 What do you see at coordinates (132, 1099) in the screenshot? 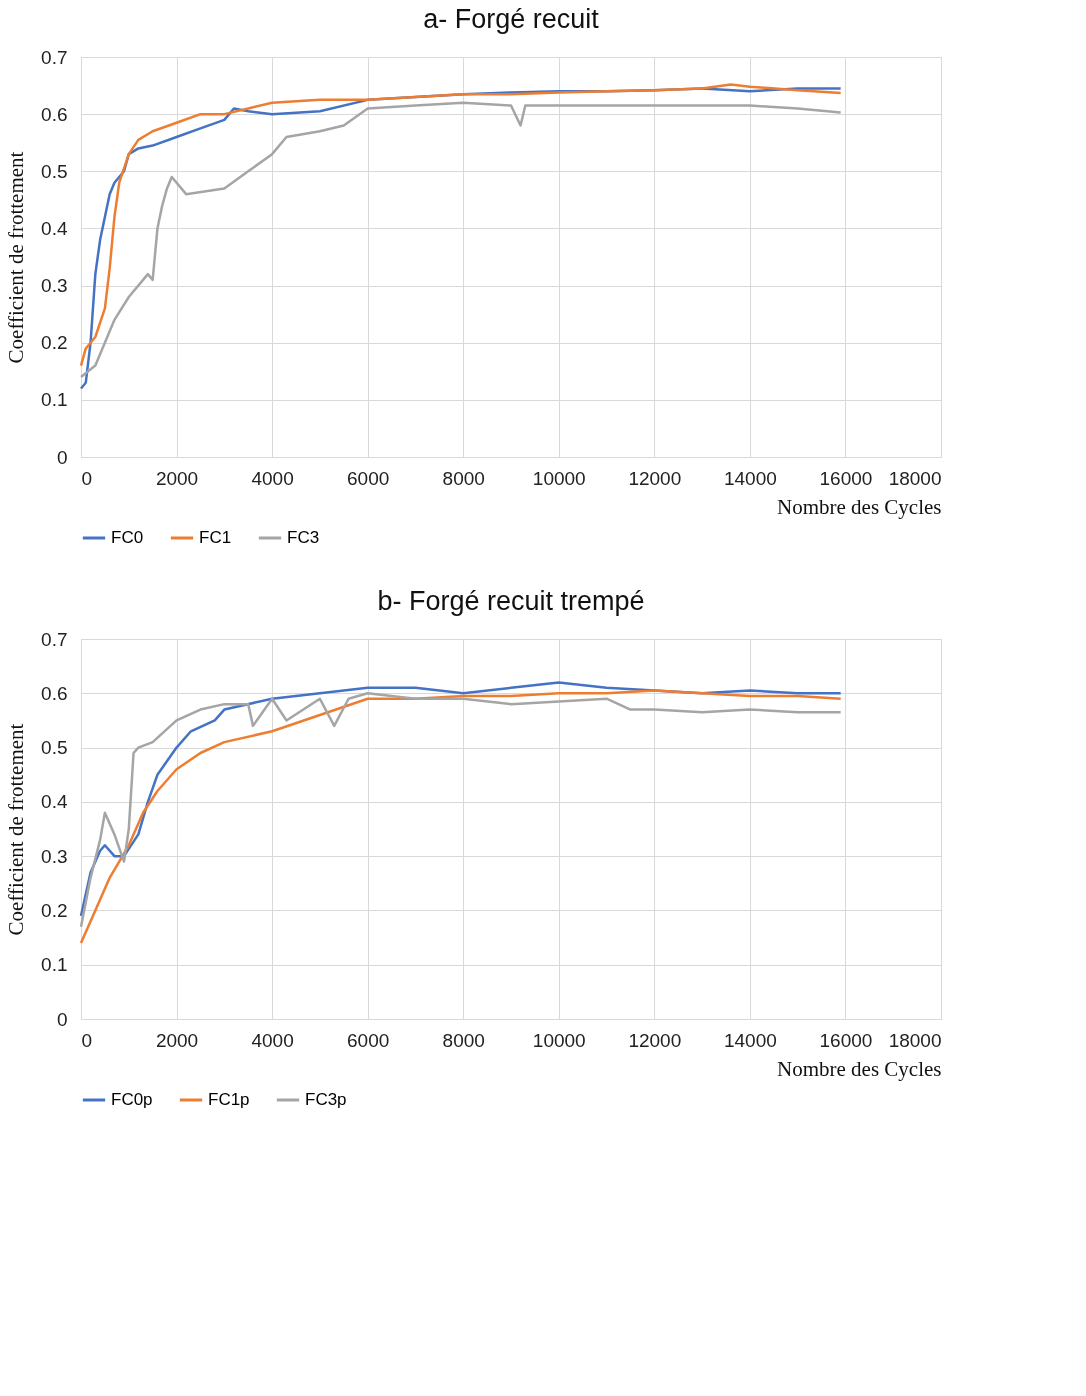
I see `legend-label: FC0p` at bounding box center [132, 1099].